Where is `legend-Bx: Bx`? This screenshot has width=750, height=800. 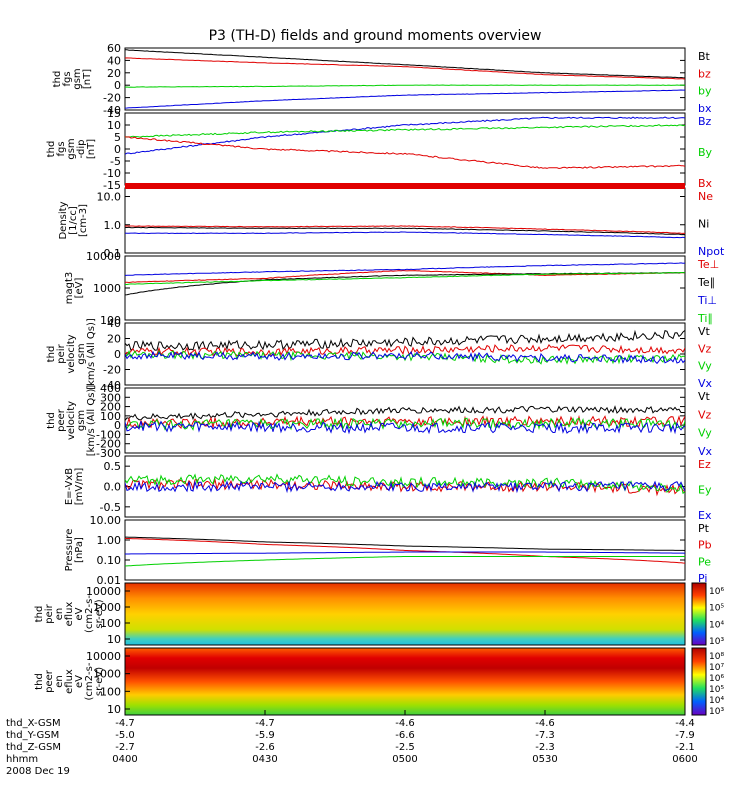 legend-Bx: Bx is located at coordinates (705, 183).